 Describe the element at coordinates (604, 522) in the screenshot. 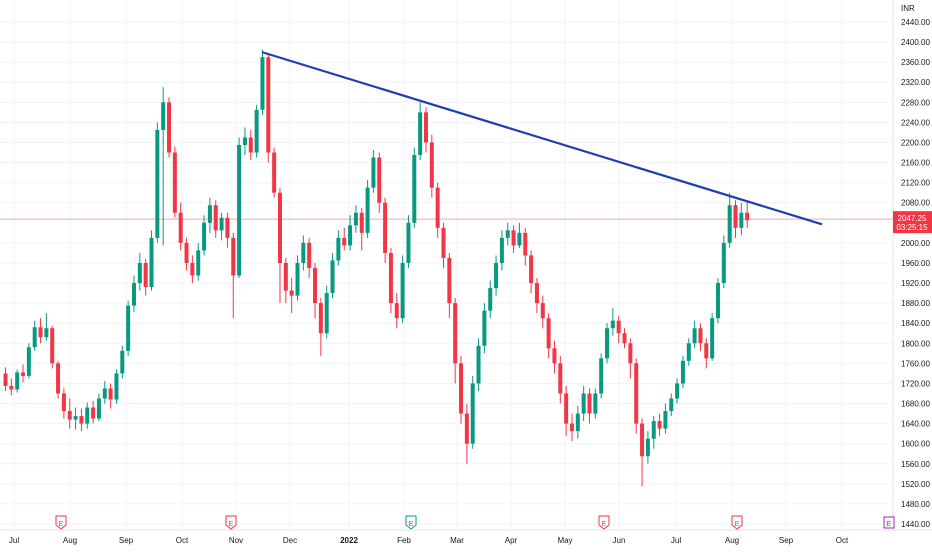

I see `earnings-marker: E` at that location.